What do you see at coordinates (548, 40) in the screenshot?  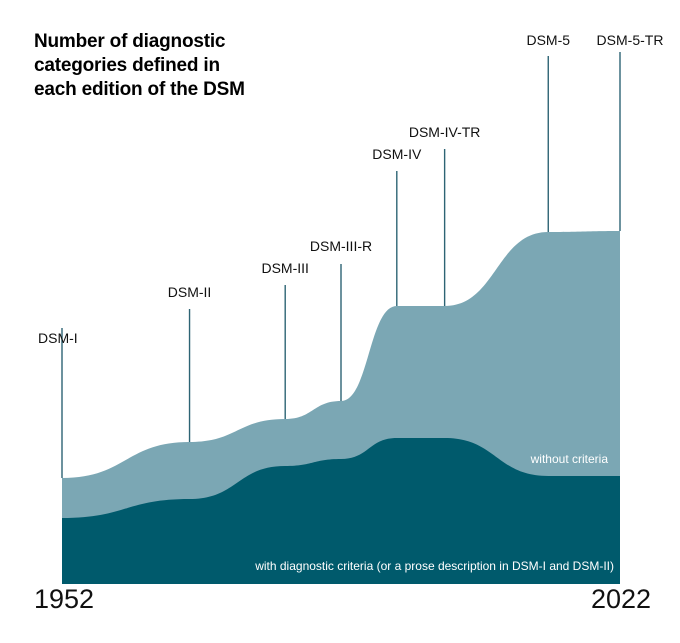 I see `edition-label-dsm-5: DSM-5` at bounding box center [548, 40].